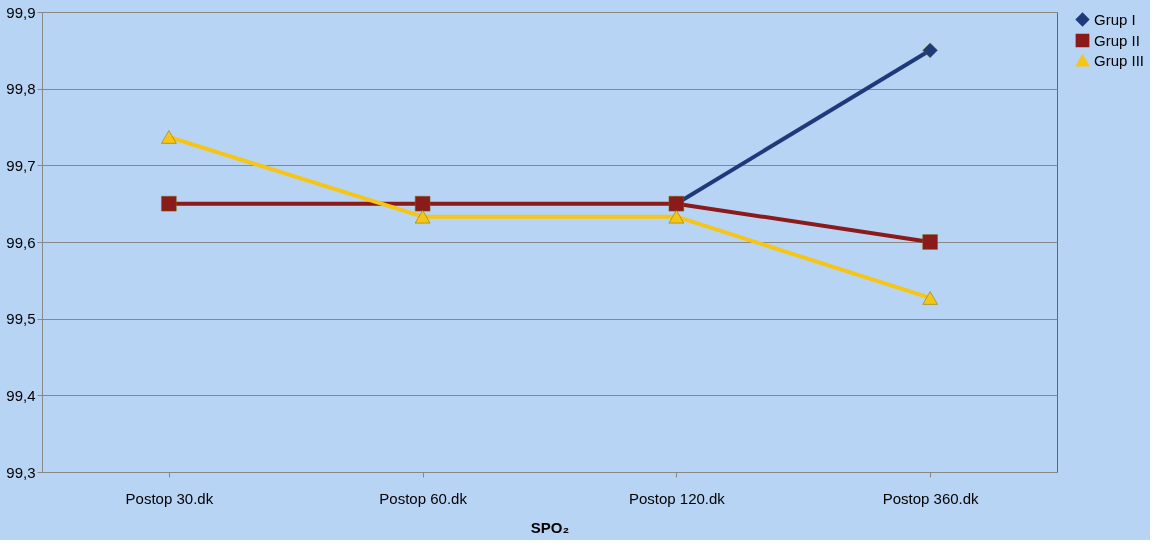 This screenshot has width=1167, height=552. Describe the element at coordinates (931, 498) in the screenshot. I see `x-tick-label: Postop 360.dk` at that location.